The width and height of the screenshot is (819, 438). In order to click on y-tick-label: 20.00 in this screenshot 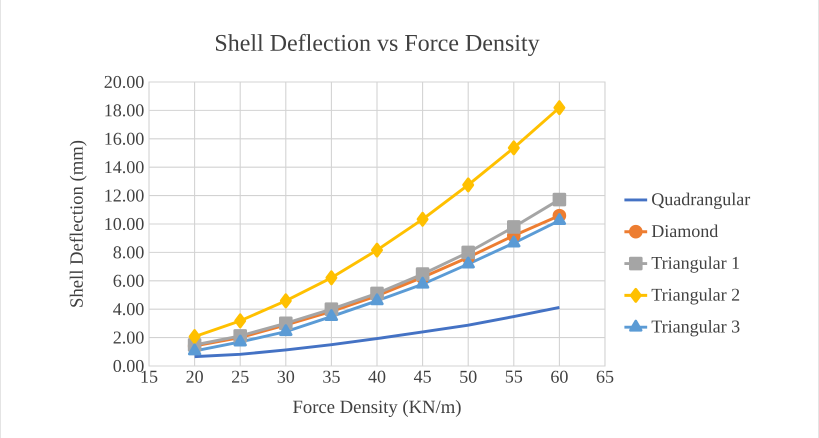, I will do `click(124, 82)`.